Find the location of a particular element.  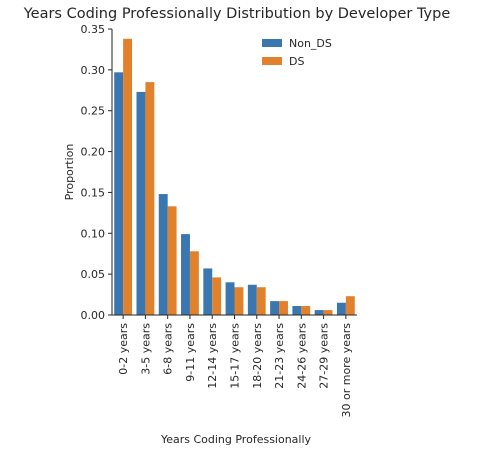

x-tick-label: 18-20 years is located at coordinates (257, 356).